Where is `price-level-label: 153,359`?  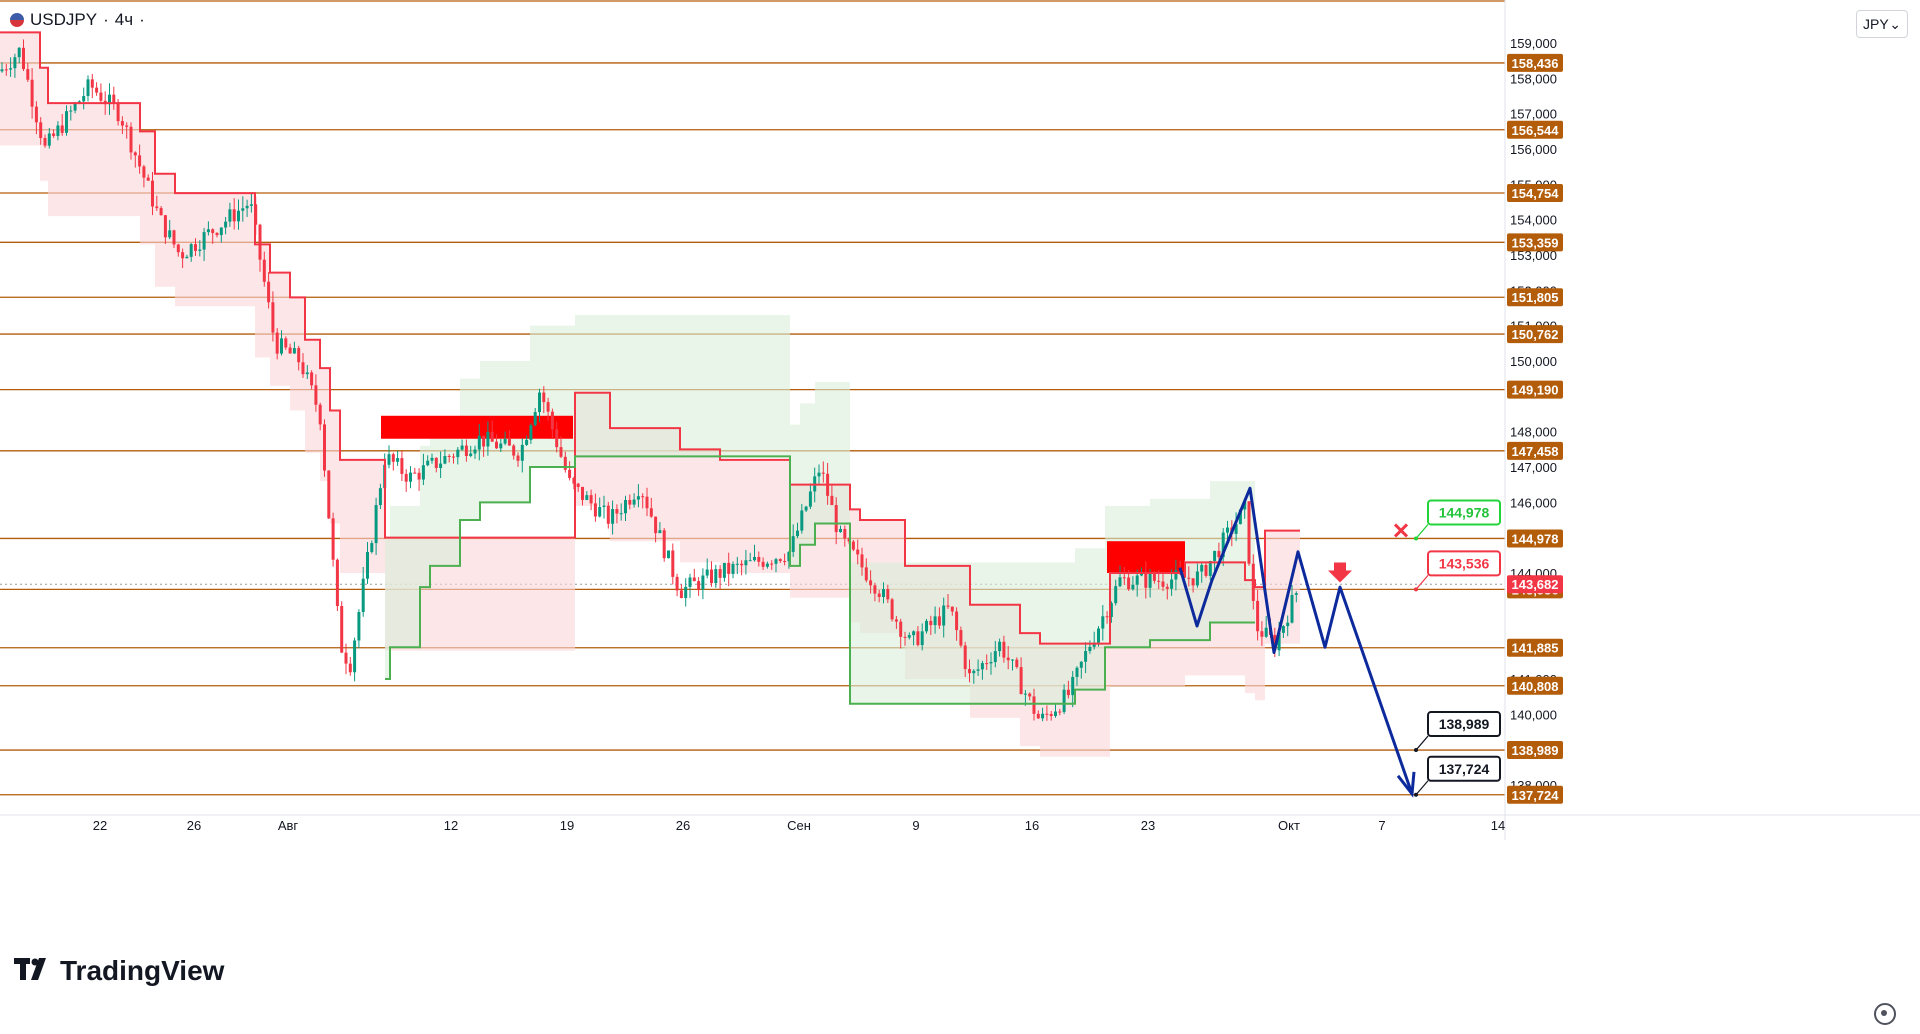 price-level-label: 153,359 is located at coordinates (1535, 242).